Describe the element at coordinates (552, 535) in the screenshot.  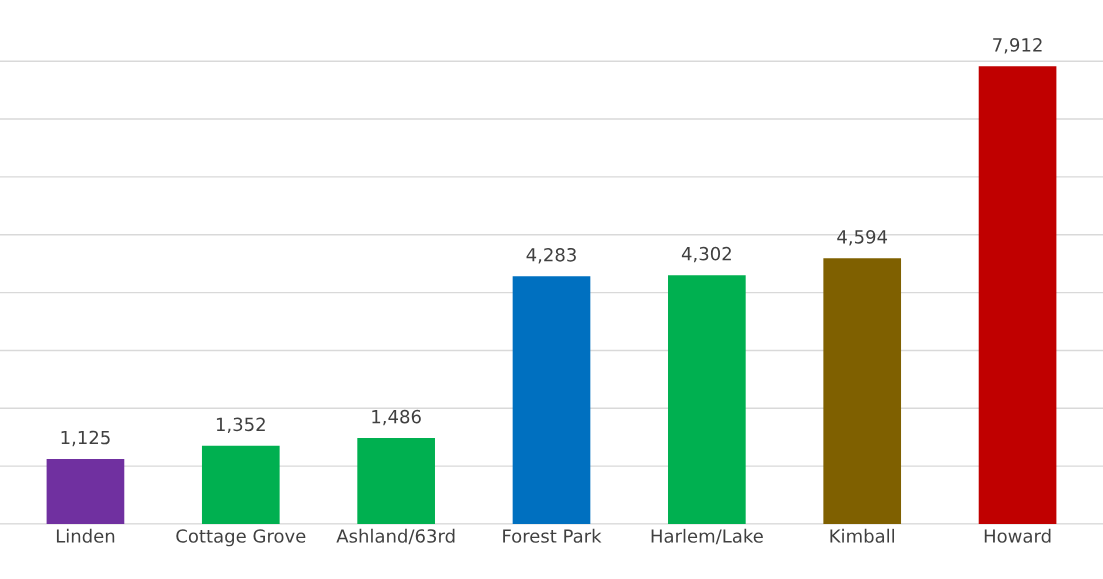
I see `x-tick-label: Forest Park` at that location.